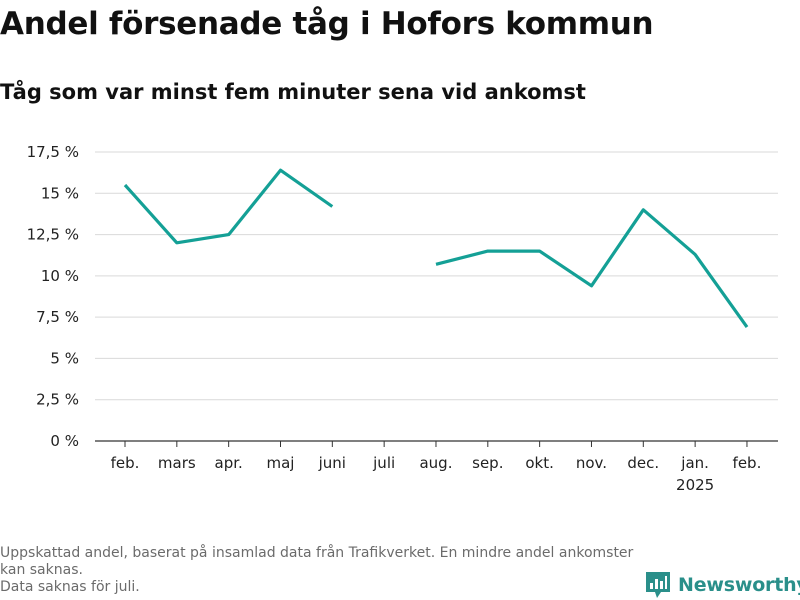 The height and width of the screenshot is (600, 800). What do you see at coordinates (60, 276) in the screenshot?
I see `y-tick-label: 10 %` at bounding box center [60, 276].